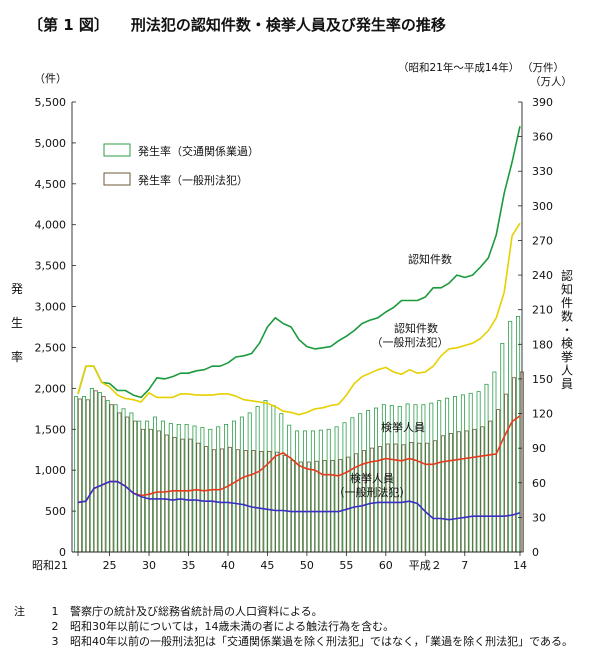  I want to click on series-annotation: 検挙人員, so click(403, 427).